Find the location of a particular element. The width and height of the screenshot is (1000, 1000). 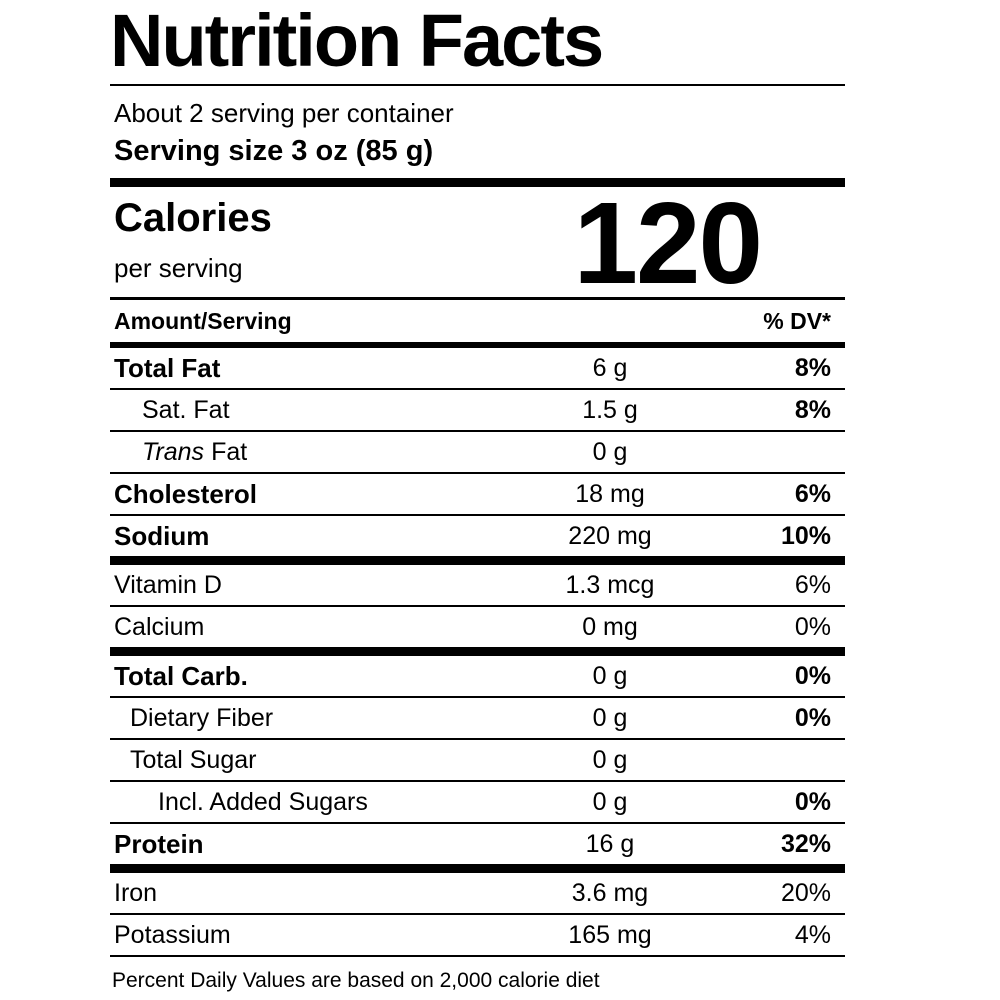

nutrient-amount: 3.6 mg is located at coordinates (610, 892).